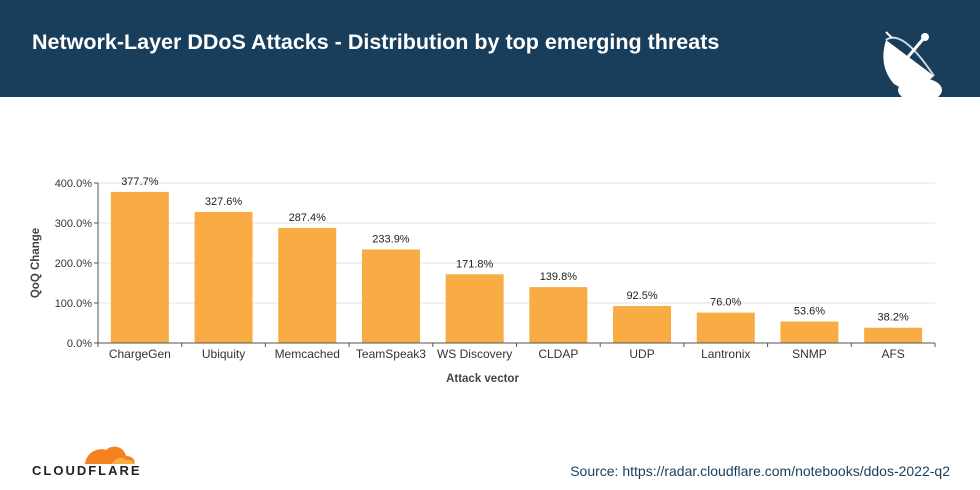 Image resolution: width=980 pixels, height=490 pixels. Describe the element at coordinates (79, 344) in the screenshot. I see `y-tick-label: 0.0%` at that location.